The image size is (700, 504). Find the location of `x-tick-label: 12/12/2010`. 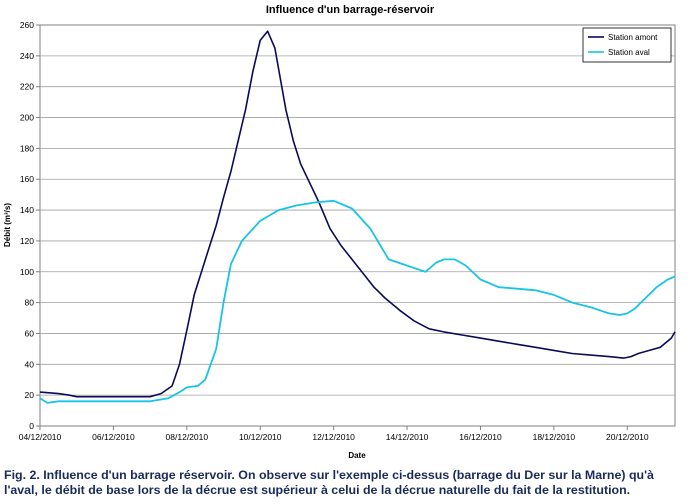

x-tick-label: 12/12/2010 is located at coordinates (333, 437).